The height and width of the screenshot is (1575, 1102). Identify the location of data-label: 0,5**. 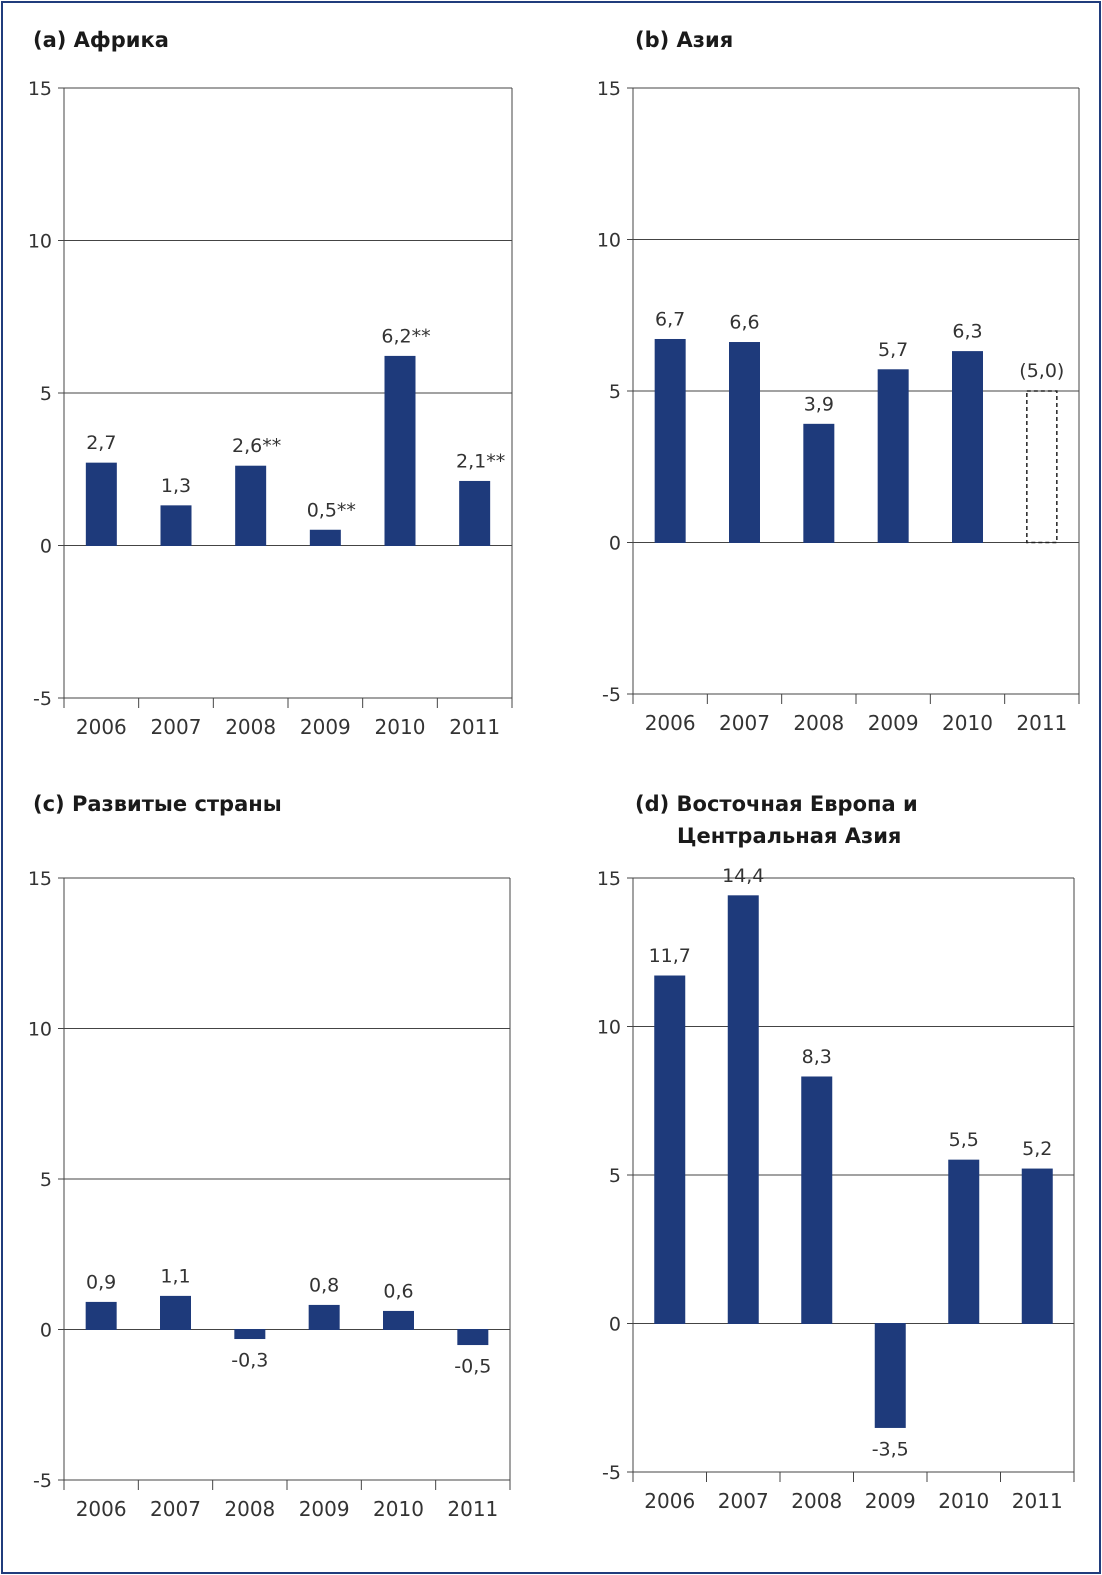
(331, 510).